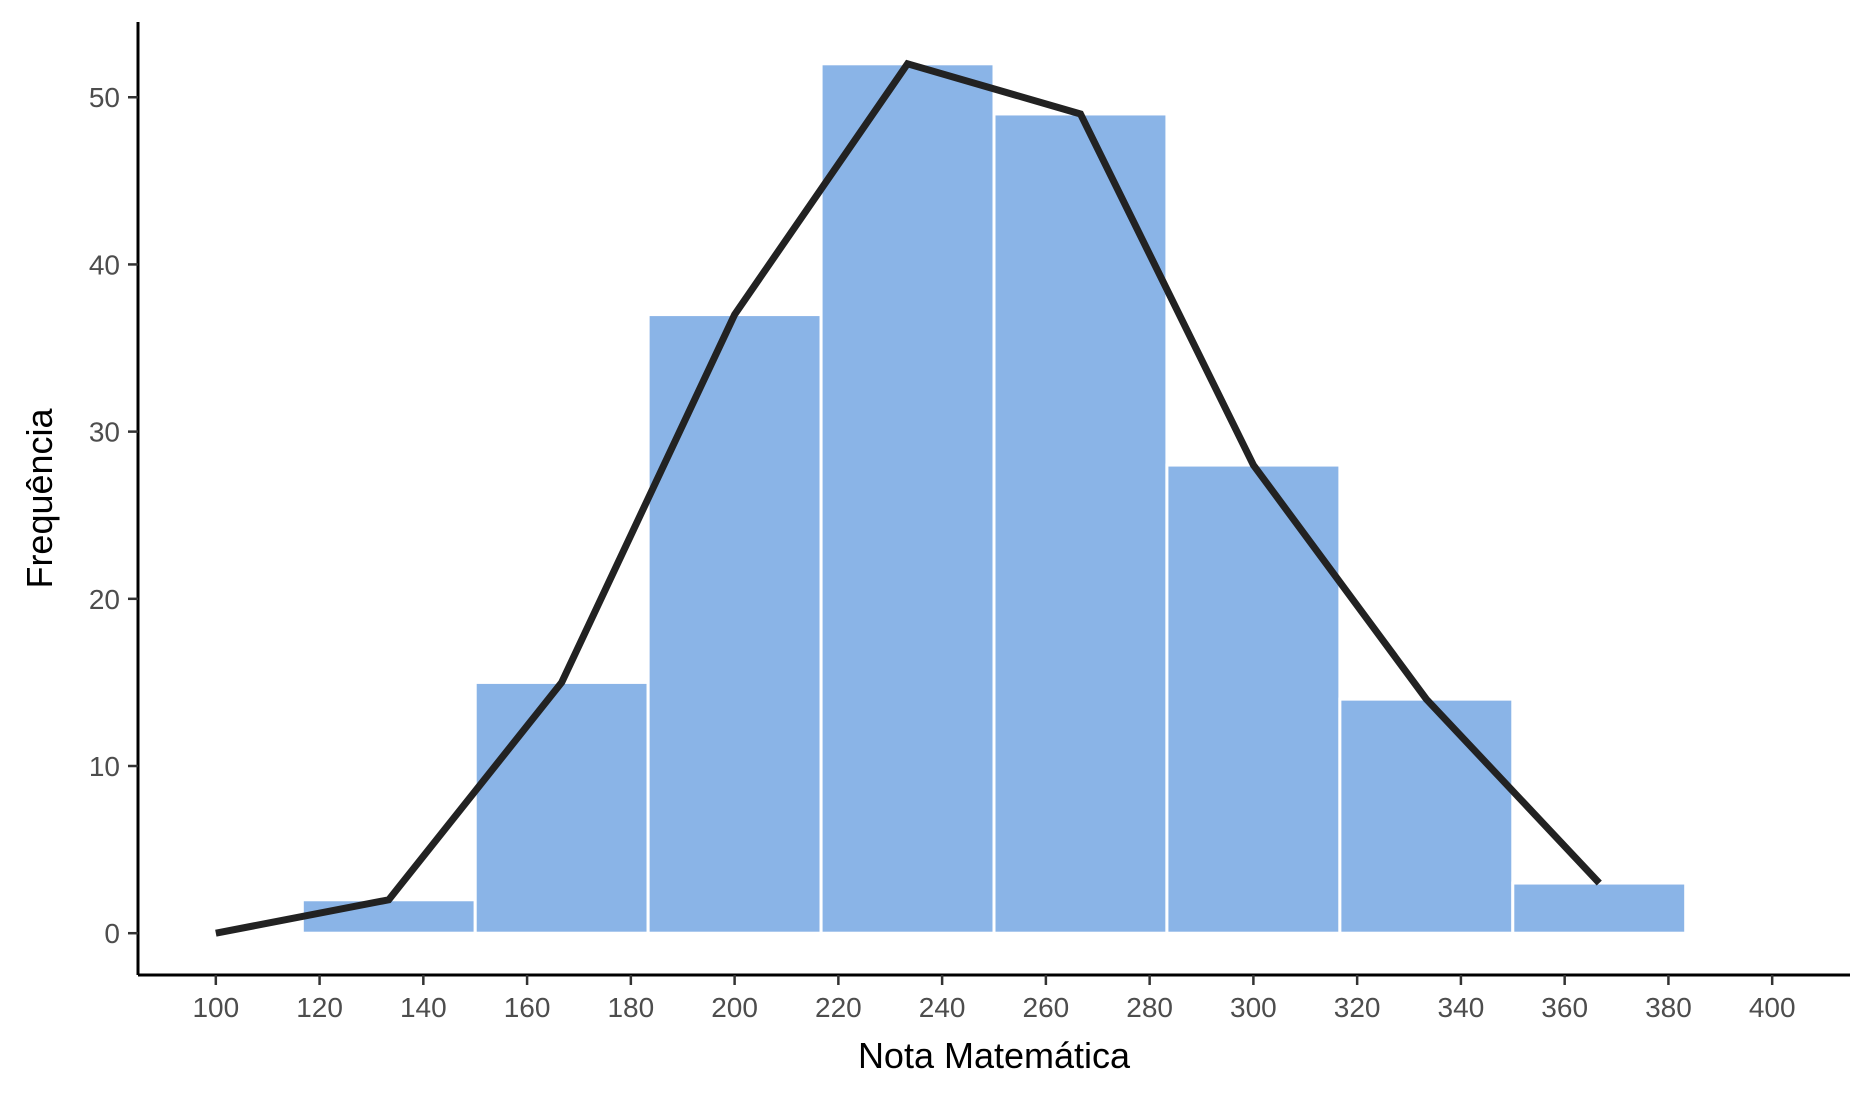  I want to click on x-tick-label: 260, so click(1046, 1007).